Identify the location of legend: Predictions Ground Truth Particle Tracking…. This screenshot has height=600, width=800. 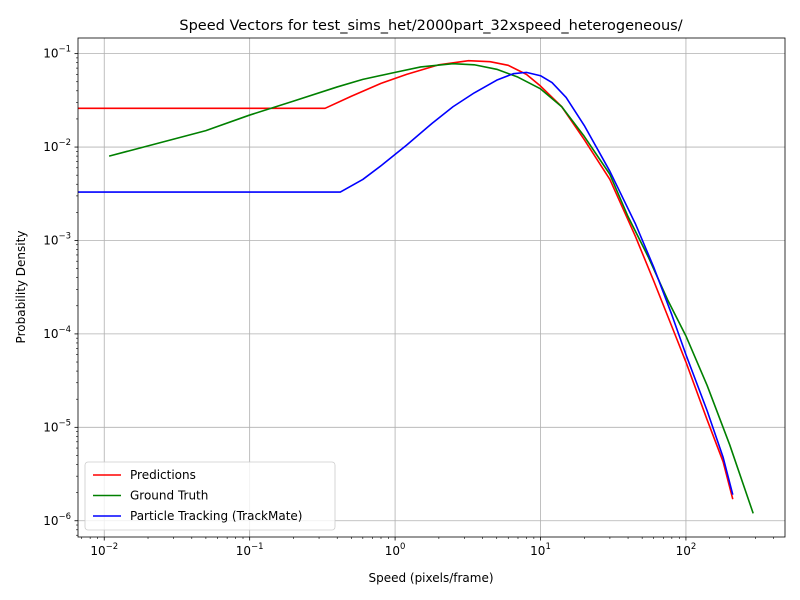
(210, 496).